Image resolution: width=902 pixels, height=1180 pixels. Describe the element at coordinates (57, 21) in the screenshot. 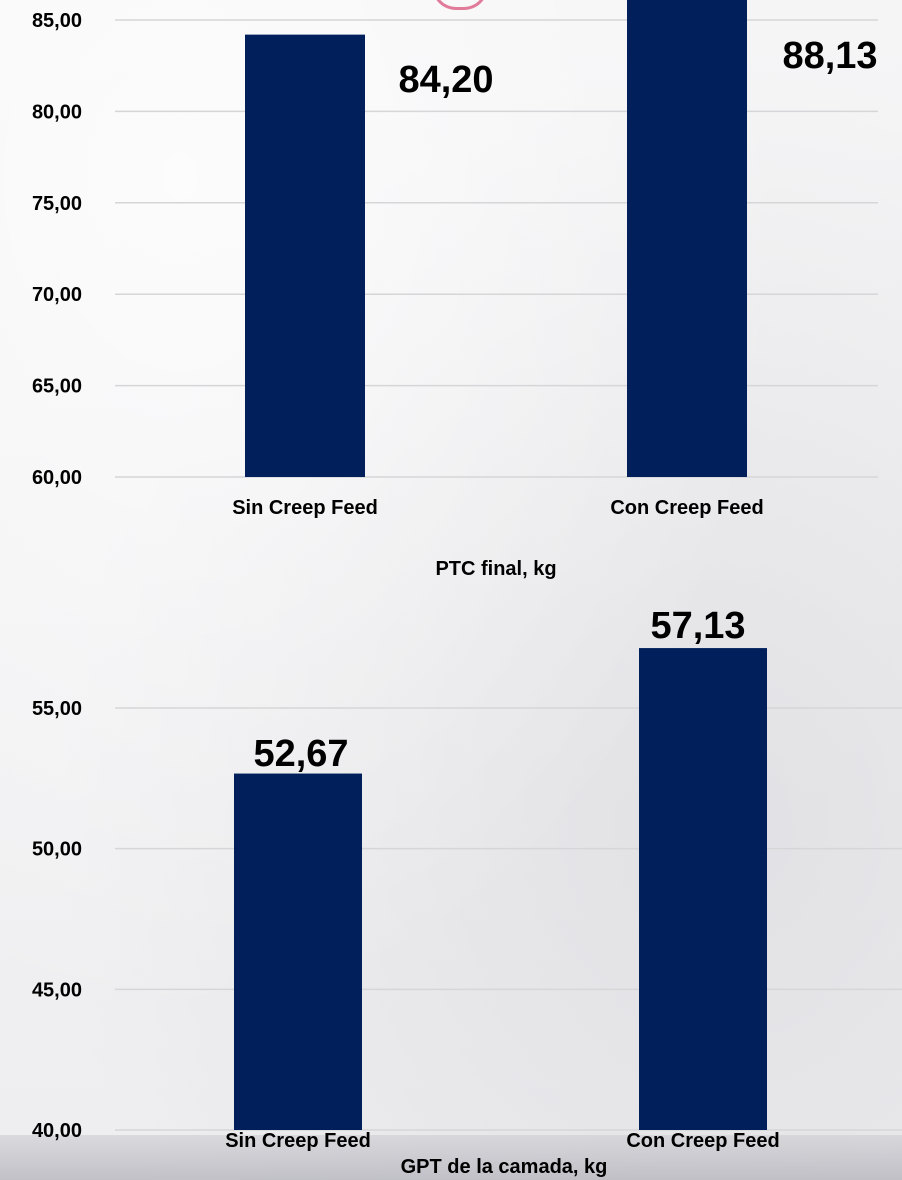

I see `y-tick-label: 85,00` at that location.